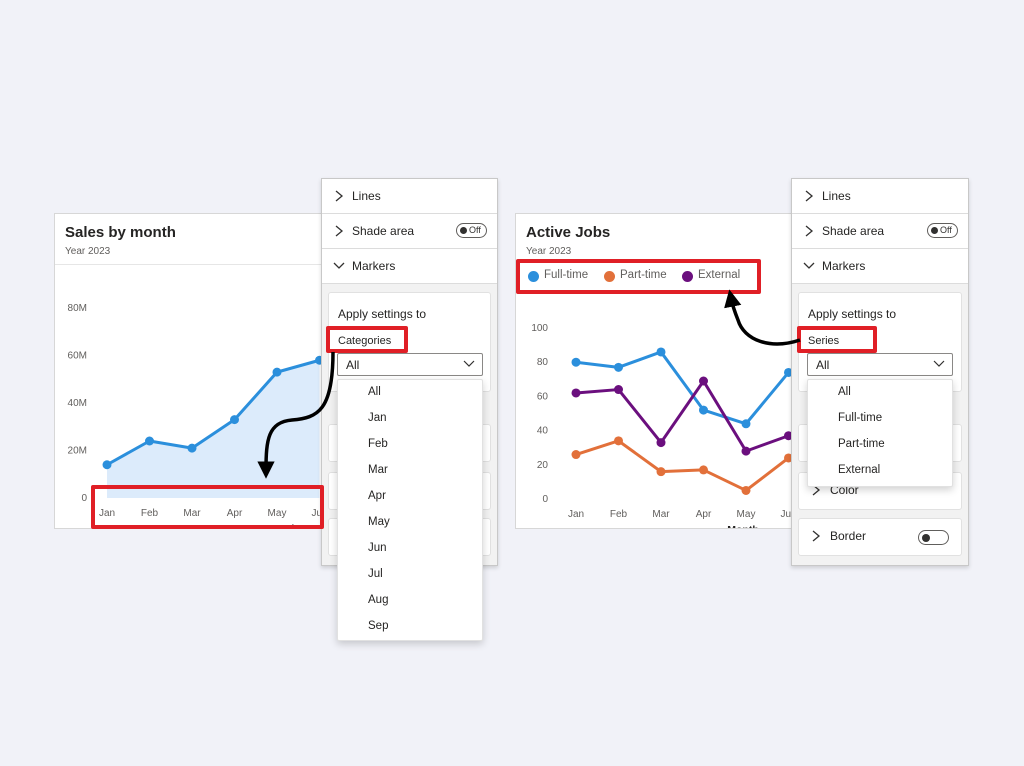 This screenshot has width=1024, height=766. I want to click on chevron-down-icon, so click(339, 265).